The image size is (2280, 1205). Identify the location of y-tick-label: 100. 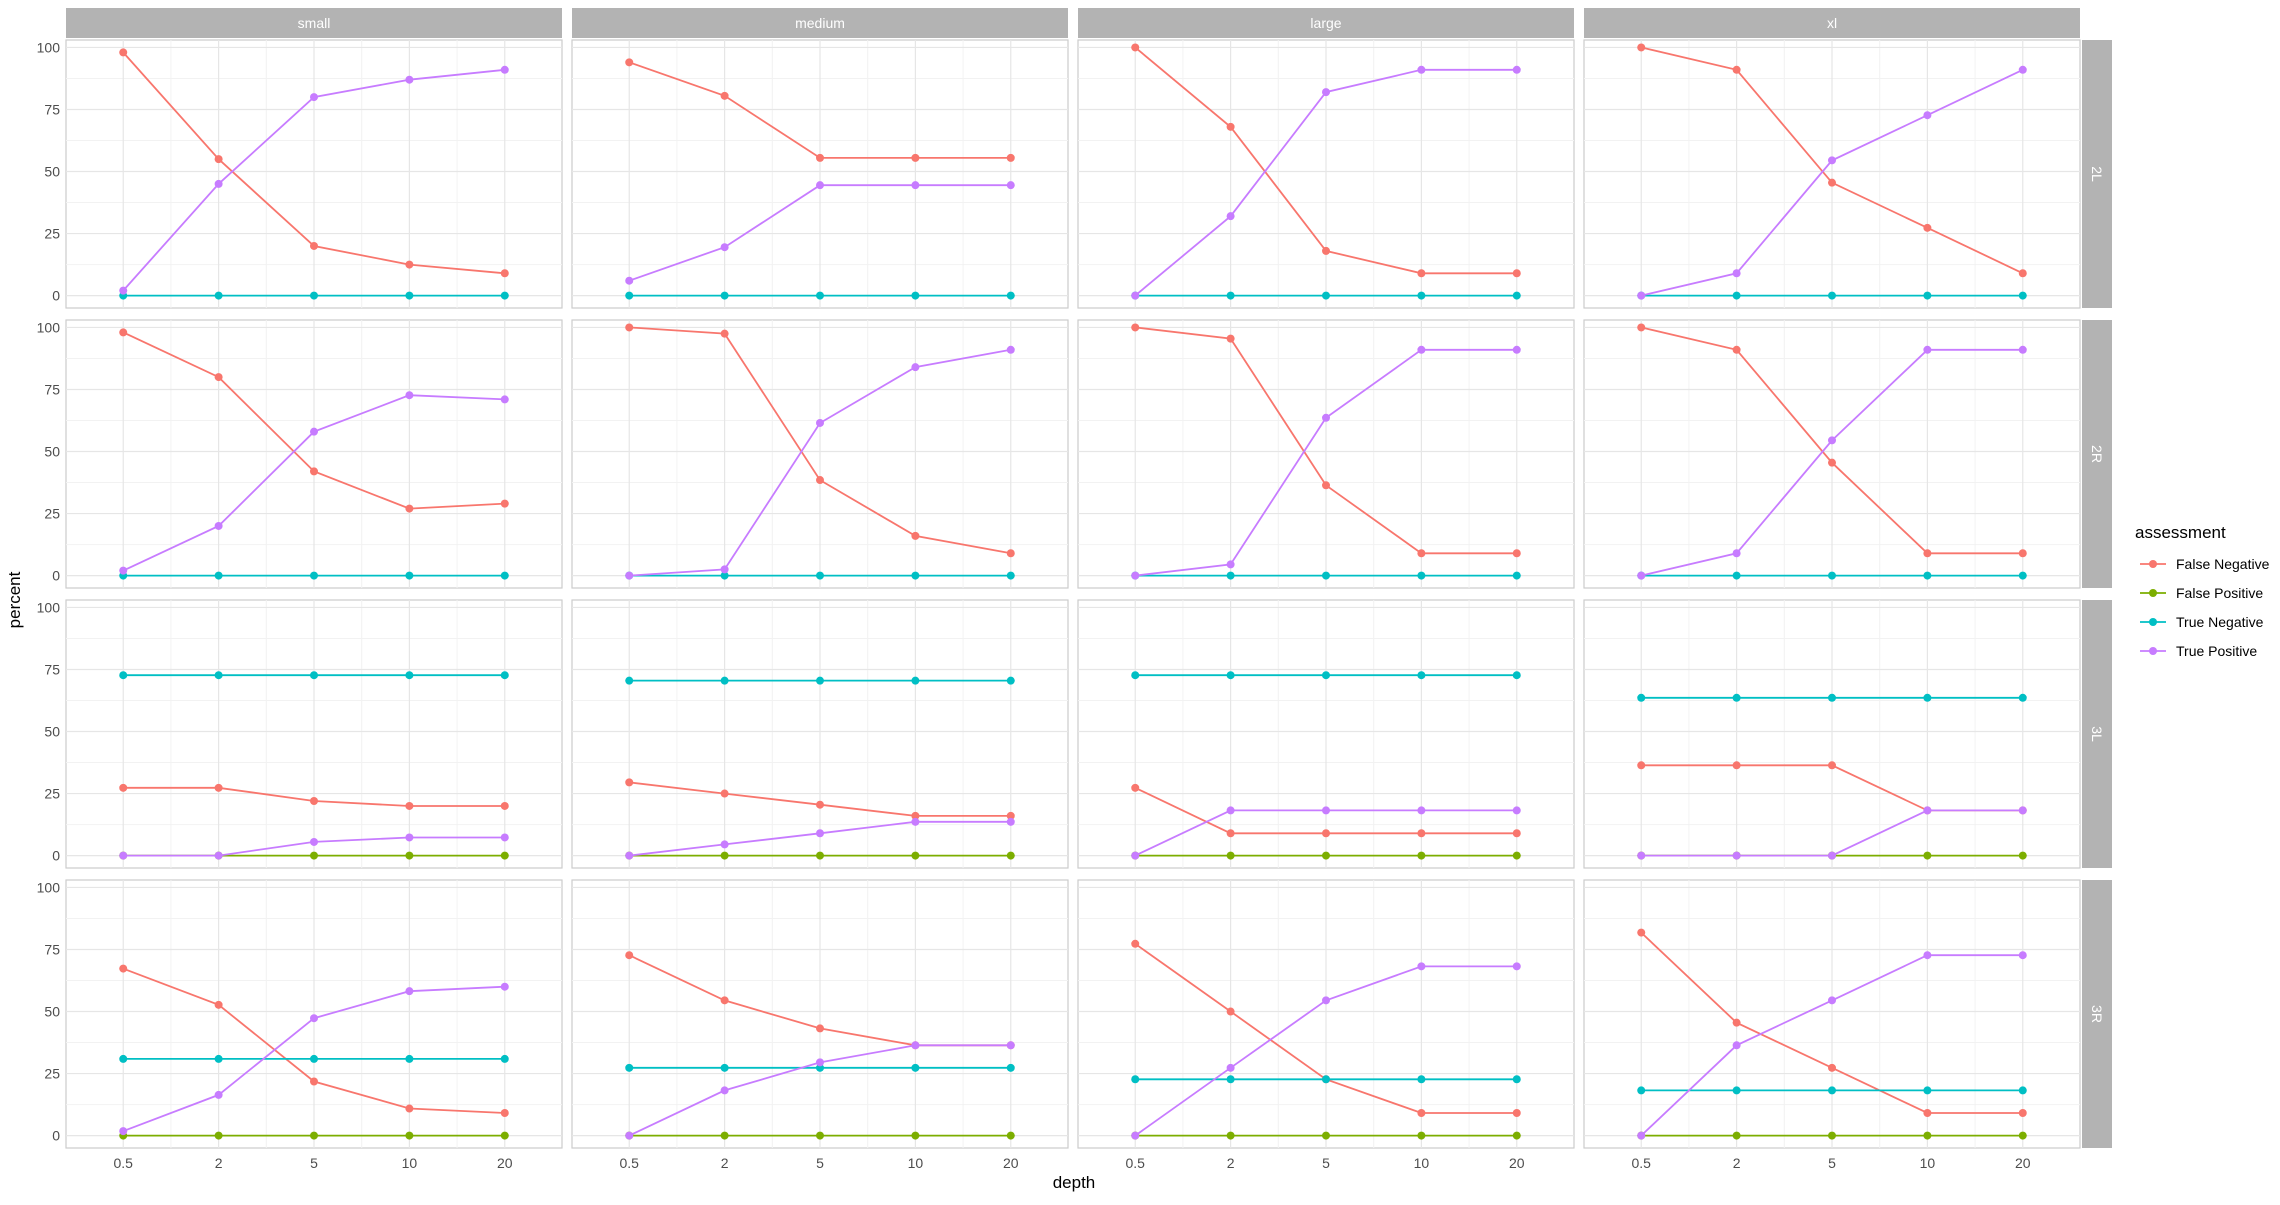
(49, 607).